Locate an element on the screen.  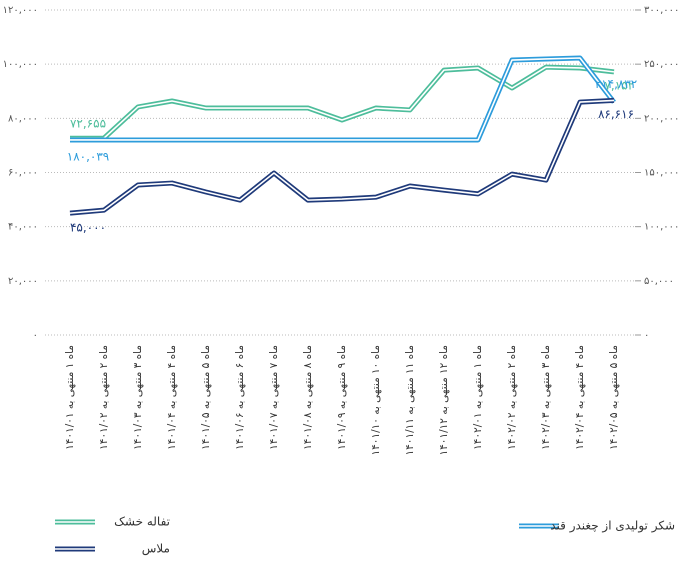
data-label: ۲۱۴,۸۳۲ is located at coordinates (616, 84).